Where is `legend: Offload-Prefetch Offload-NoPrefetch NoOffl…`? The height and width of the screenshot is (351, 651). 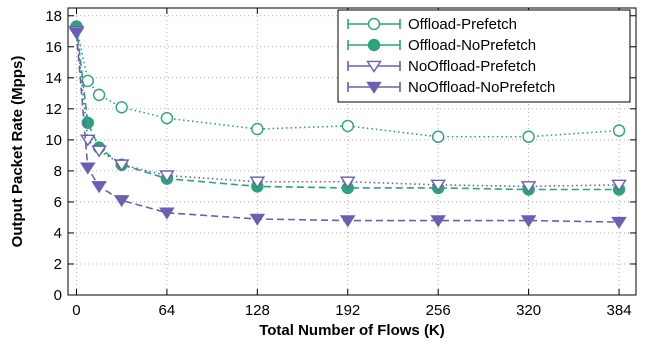
legend: Offload-Prefetch Offload-NoPrefetch NoOffl… is located at coordinates (484, 56).